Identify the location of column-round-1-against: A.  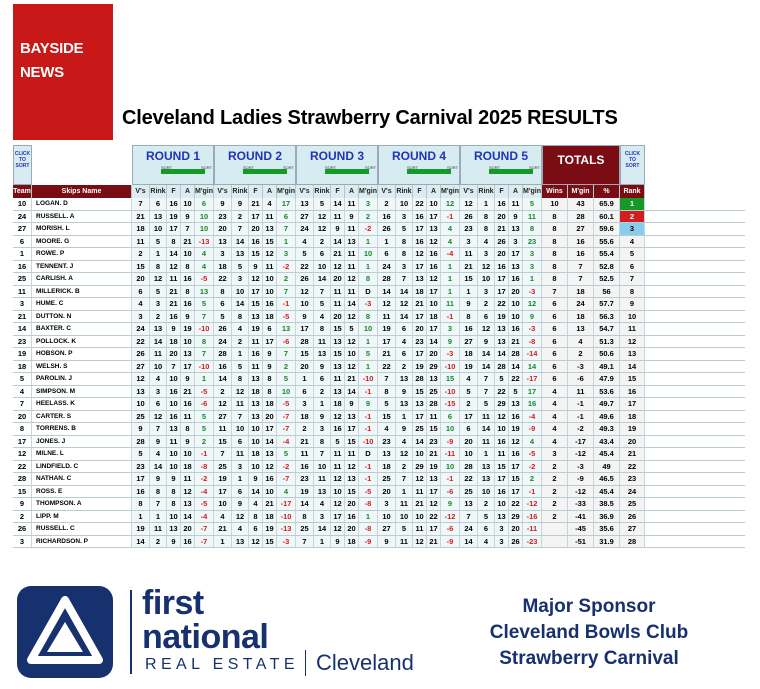
(188, 191).